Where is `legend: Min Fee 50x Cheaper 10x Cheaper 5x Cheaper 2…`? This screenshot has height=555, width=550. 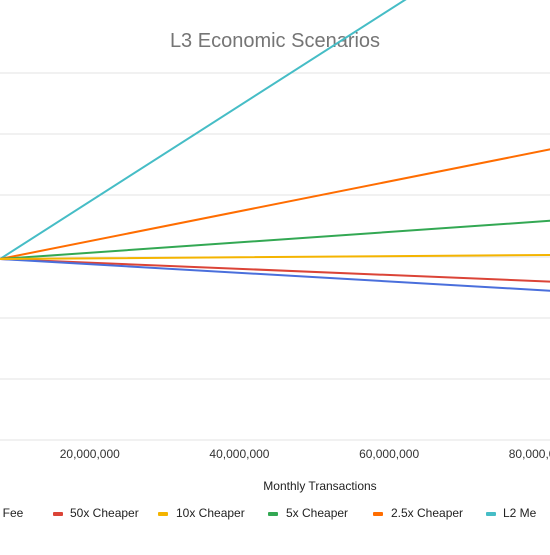
legend: Min Fee 50x Cheaper 10x Cheaper 5x Cheaper 2… is located at coordinates (268, 513).